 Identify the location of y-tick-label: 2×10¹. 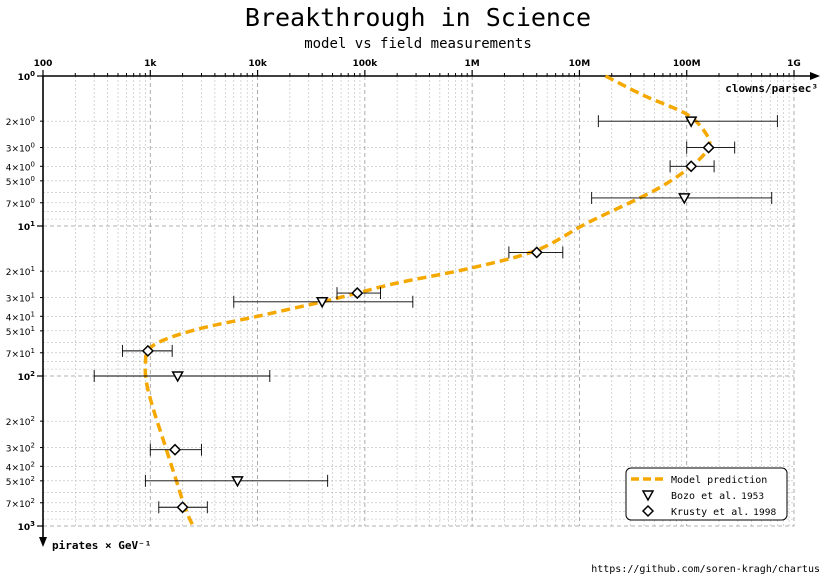
(20, 271).